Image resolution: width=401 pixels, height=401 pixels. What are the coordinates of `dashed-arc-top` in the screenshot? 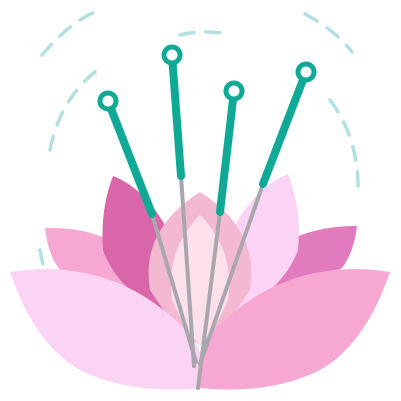 It's located at (201, 33).